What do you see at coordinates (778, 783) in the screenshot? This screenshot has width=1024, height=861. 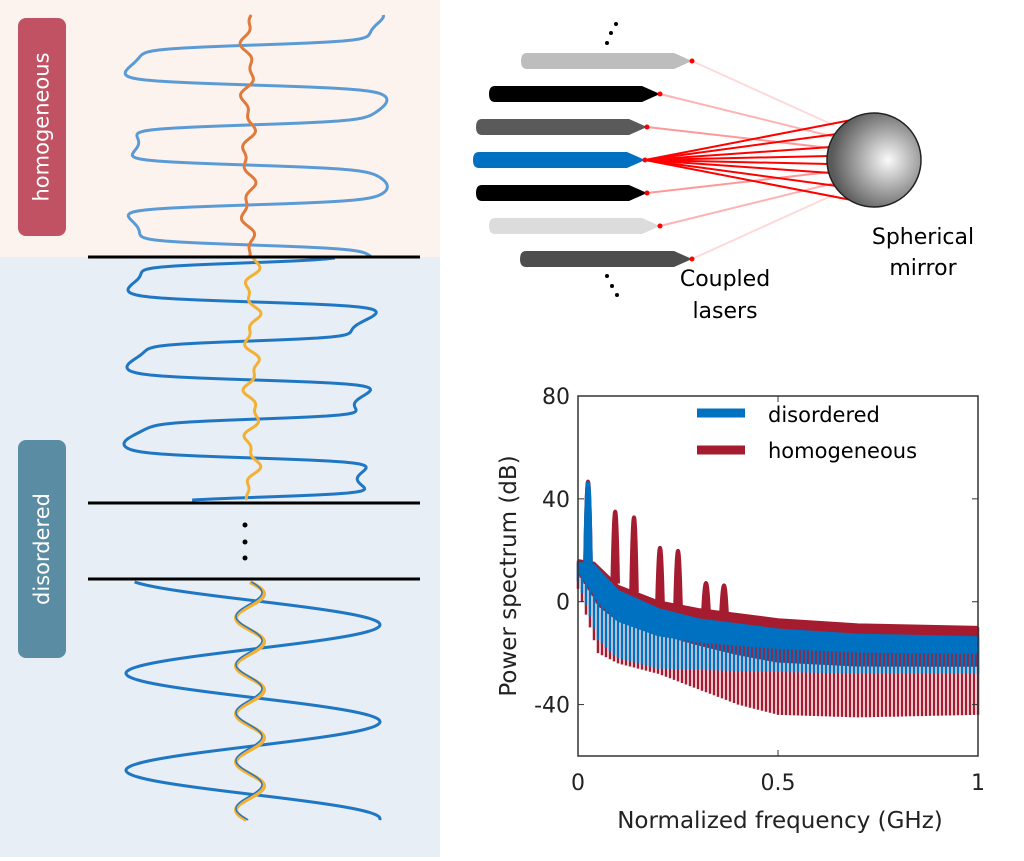 I see `x-tick-label: 0.5` at bounding box center [778, 783].